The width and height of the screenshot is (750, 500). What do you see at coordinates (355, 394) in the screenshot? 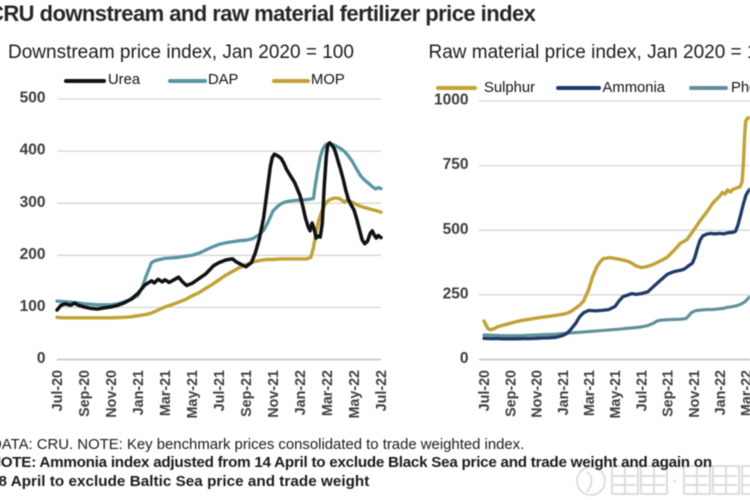
I see `svg-text: May-22` at bounding box center [355, 394].